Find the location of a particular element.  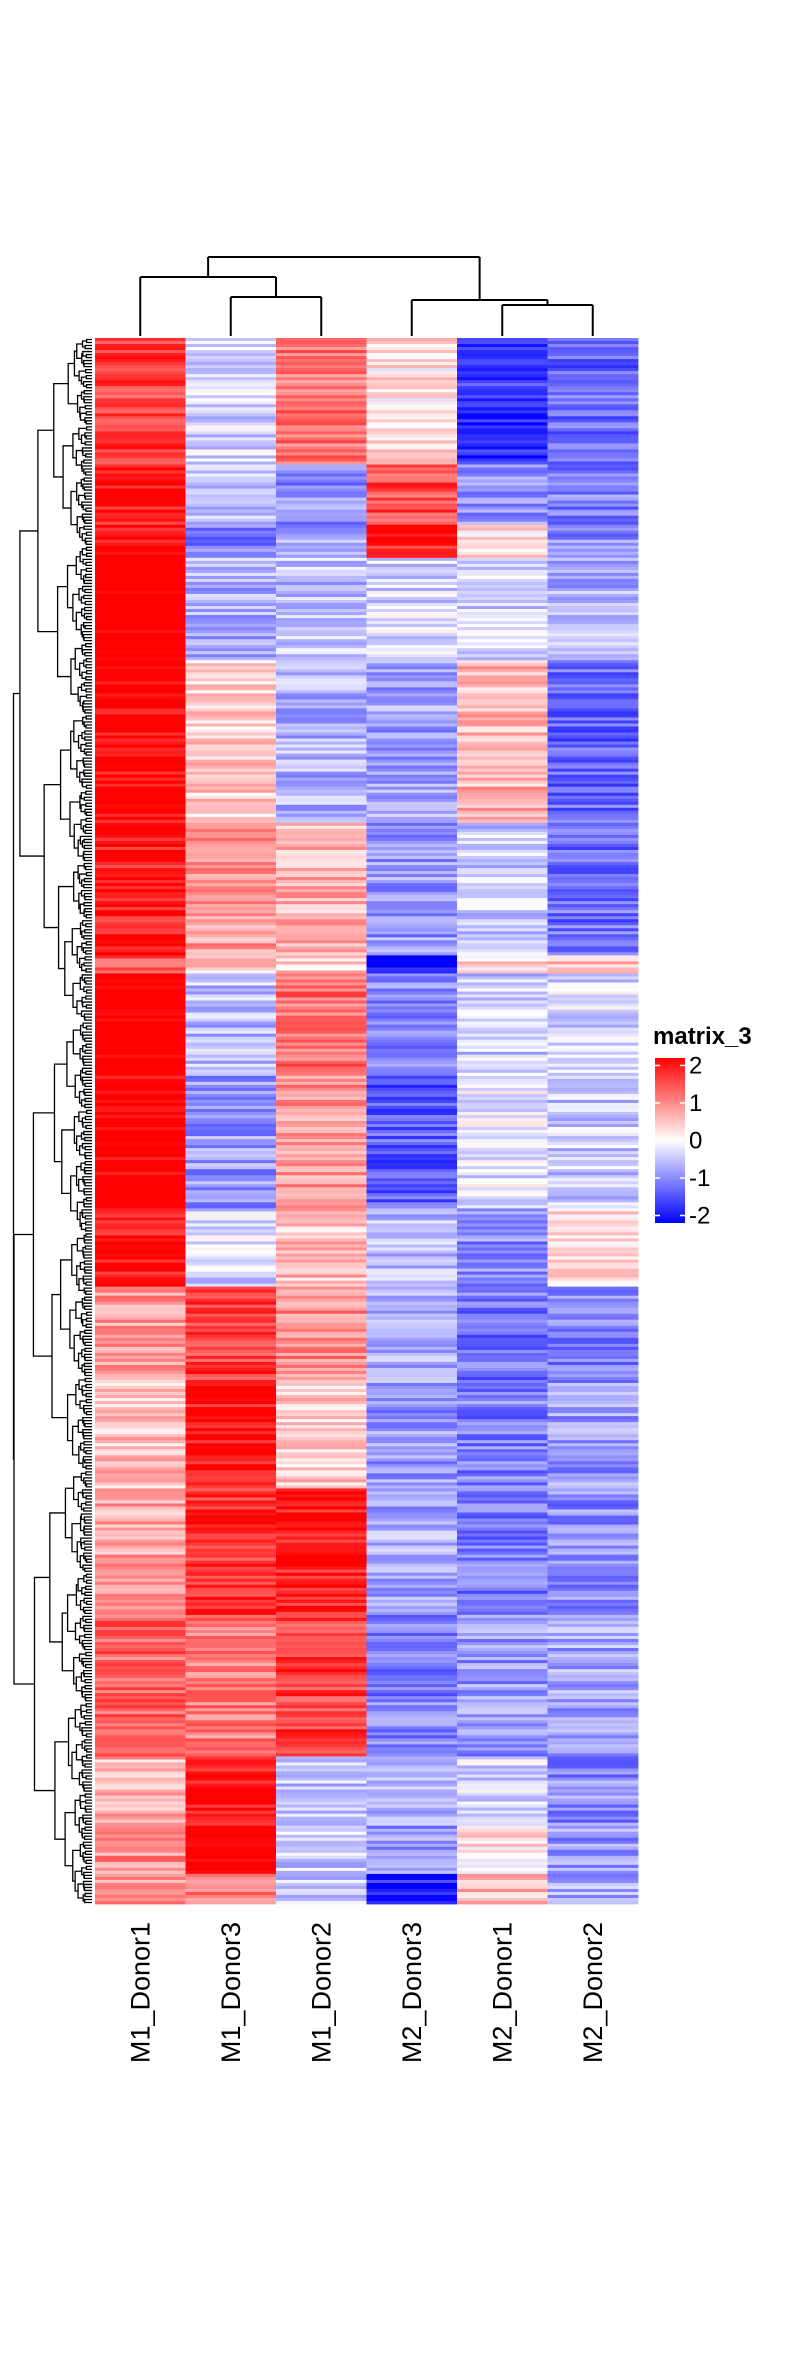

legend-ticks: 210-1-2 is located at coordinates (682, 1141).